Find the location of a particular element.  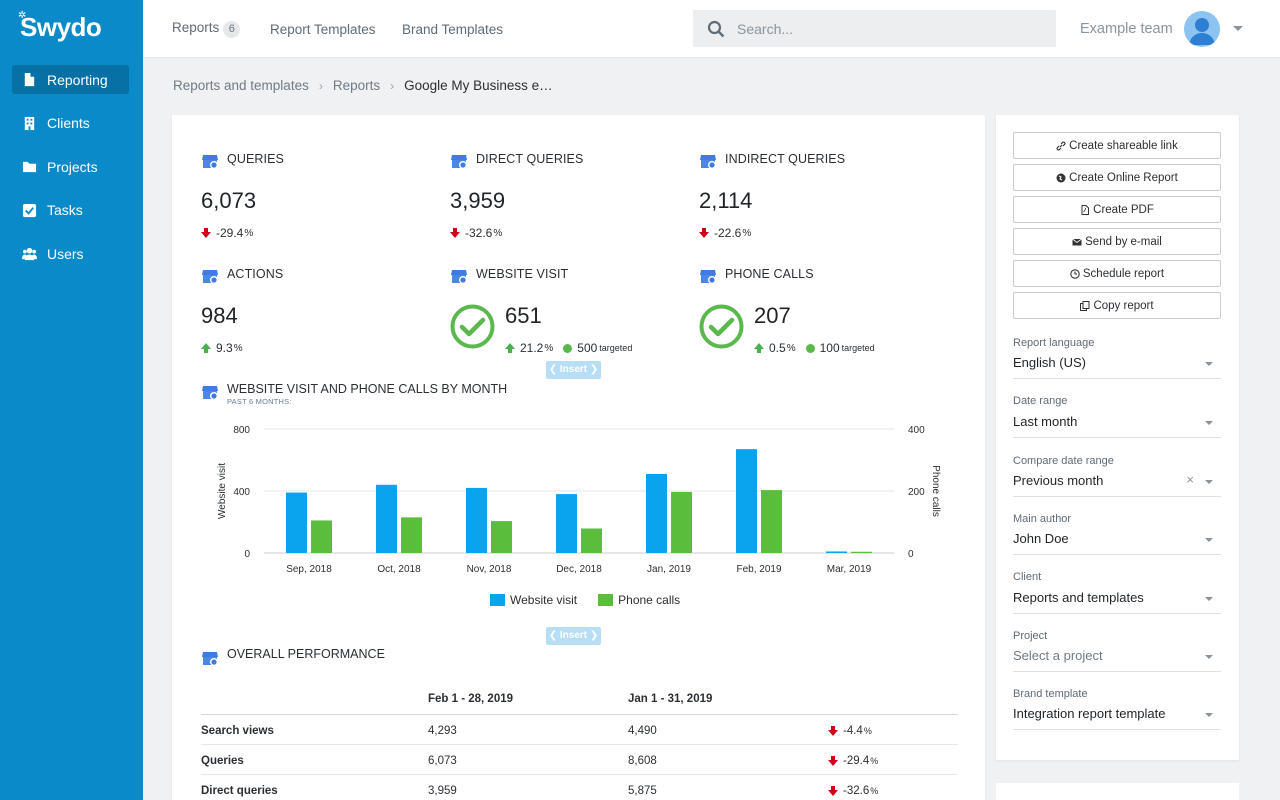

sidebar-item-label: Users is located at coordinates (65, 253).